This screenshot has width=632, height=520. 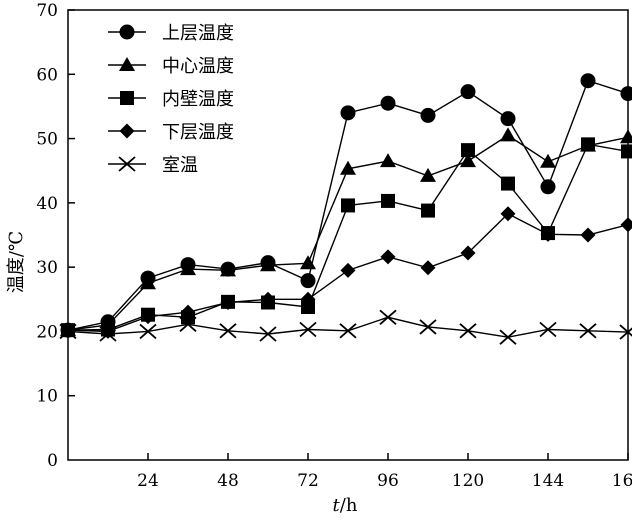 What do you see at coordinates (153, 165) in the screenshot?
I see `legend-entry: 室温` at bounding box center [153, 165].